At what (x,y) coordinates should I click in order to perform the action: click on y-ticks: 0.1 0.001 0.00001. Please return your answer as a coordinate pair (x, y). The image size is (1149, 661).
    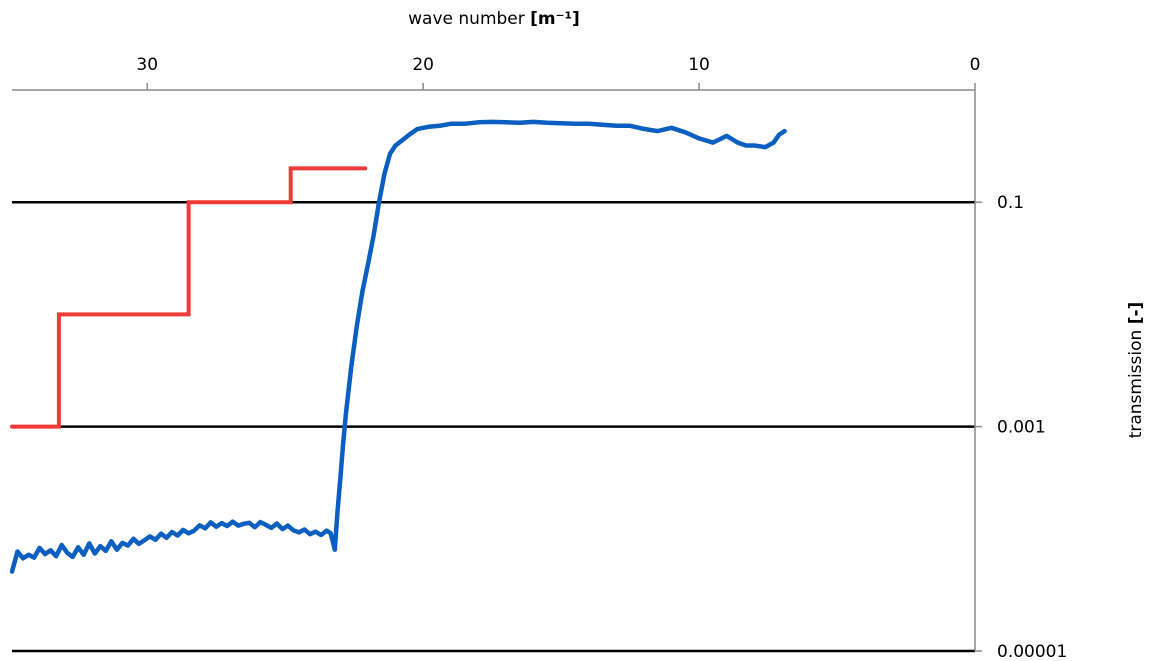
    Looking at the image, I should click on (1021, 427).